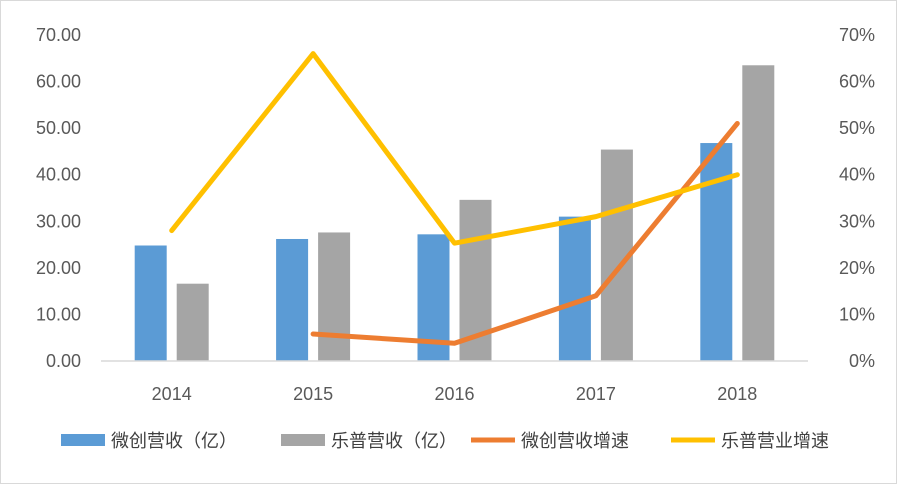 The width and height of the screenshot is (899, 486). I want to click on left-axis-tick-label: 0.00, so click(63, 361).